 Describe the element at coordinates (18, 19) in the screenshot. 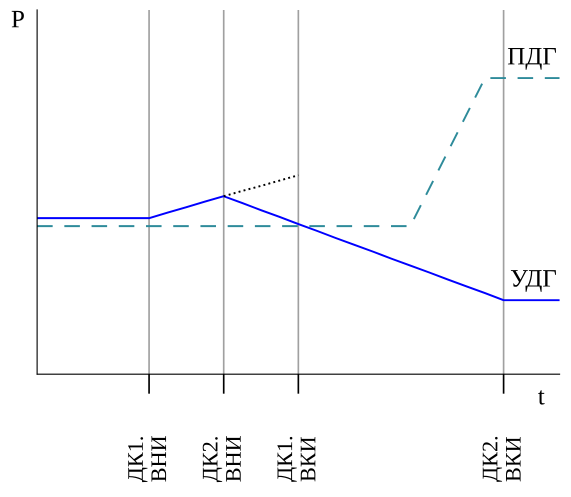

I see `y-axis-title: P` at that location.